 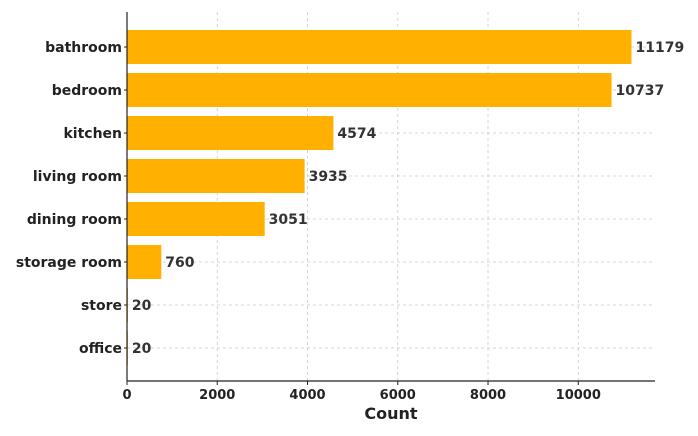 What do you see at coordinates (361, 392) in the screenshot?
I see `x-axis-ticks: 0 2000 4000 6000 8000 10000` at bounding box center [361, 392].